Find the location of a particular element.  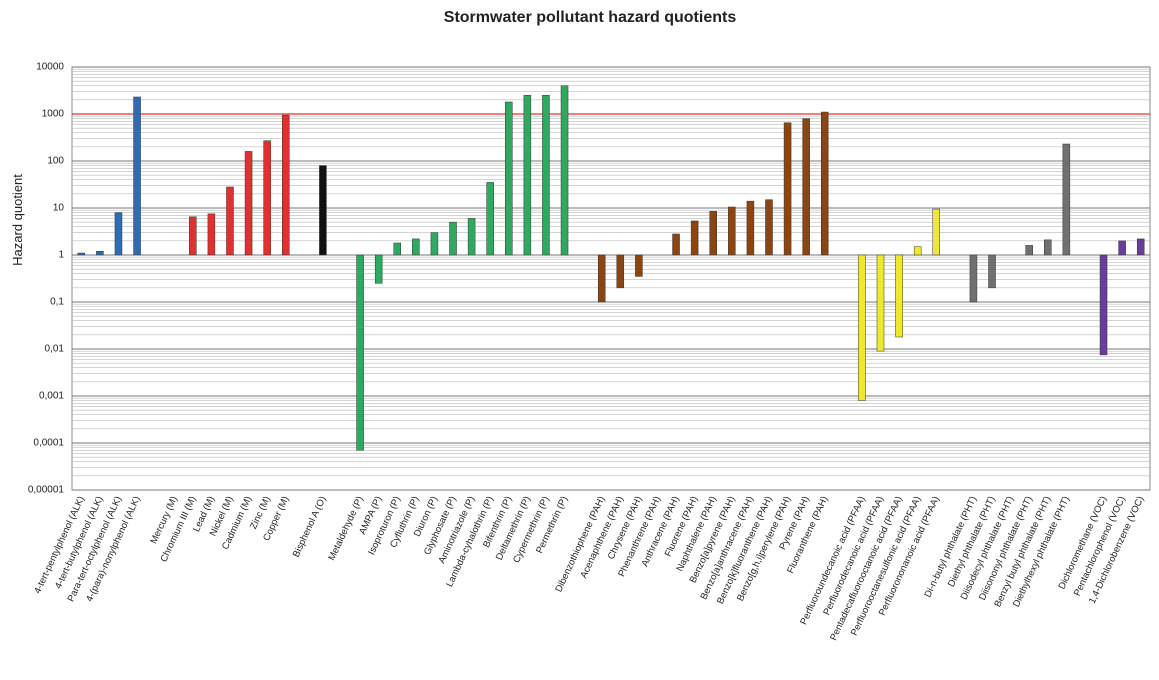

y-tick-label: 0,001 is located at coordinates (51, 396).